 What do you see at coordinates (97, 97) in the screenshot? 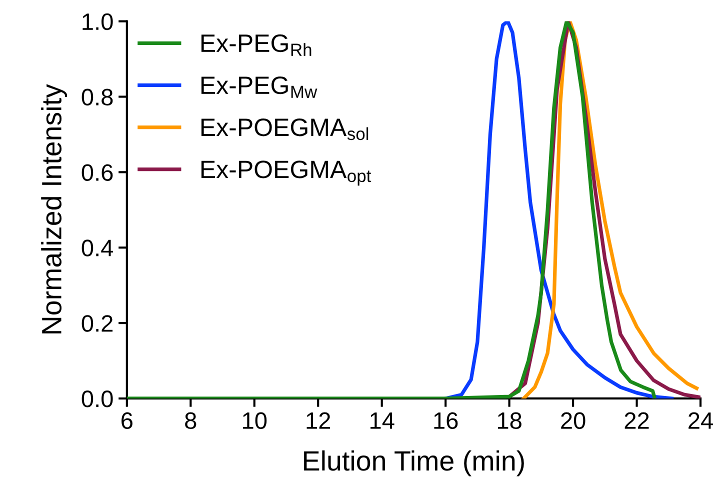
I see `y-tick-label: 0.8` at bounding box center [97, 97].